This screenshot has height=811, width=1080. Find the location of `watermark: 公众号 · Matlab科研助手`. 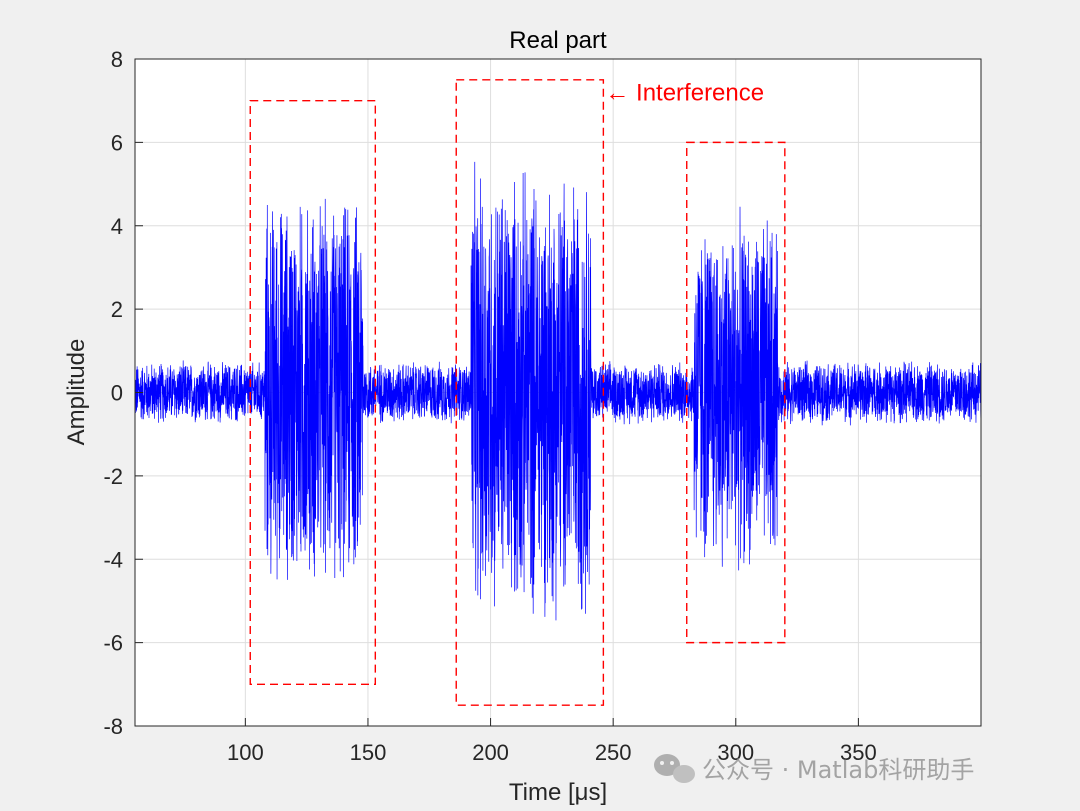

watermark: 公众号 · Matlab科研助手 is located at coordinates (814, 769).